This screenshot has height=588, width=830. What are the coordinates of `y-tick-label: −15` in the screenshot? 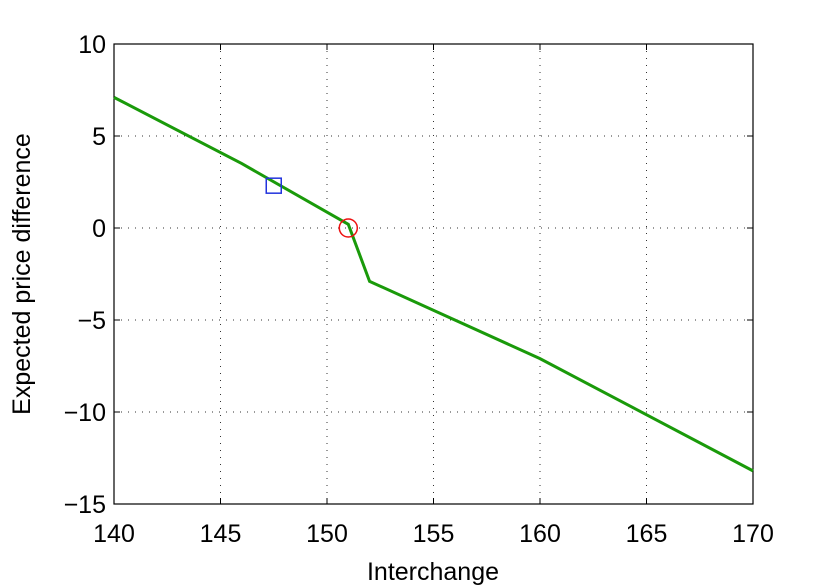 It's located at (85, 505).